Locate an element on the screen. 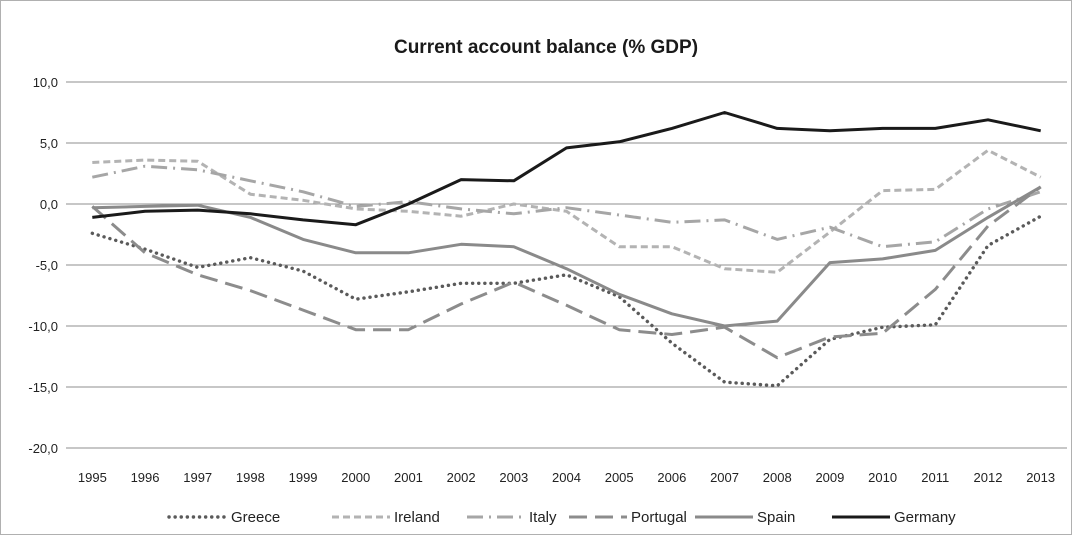 The width and height of the screenshot is (1072, 536). y-tick-label: 5,0 is located at coordinates (49, 143).